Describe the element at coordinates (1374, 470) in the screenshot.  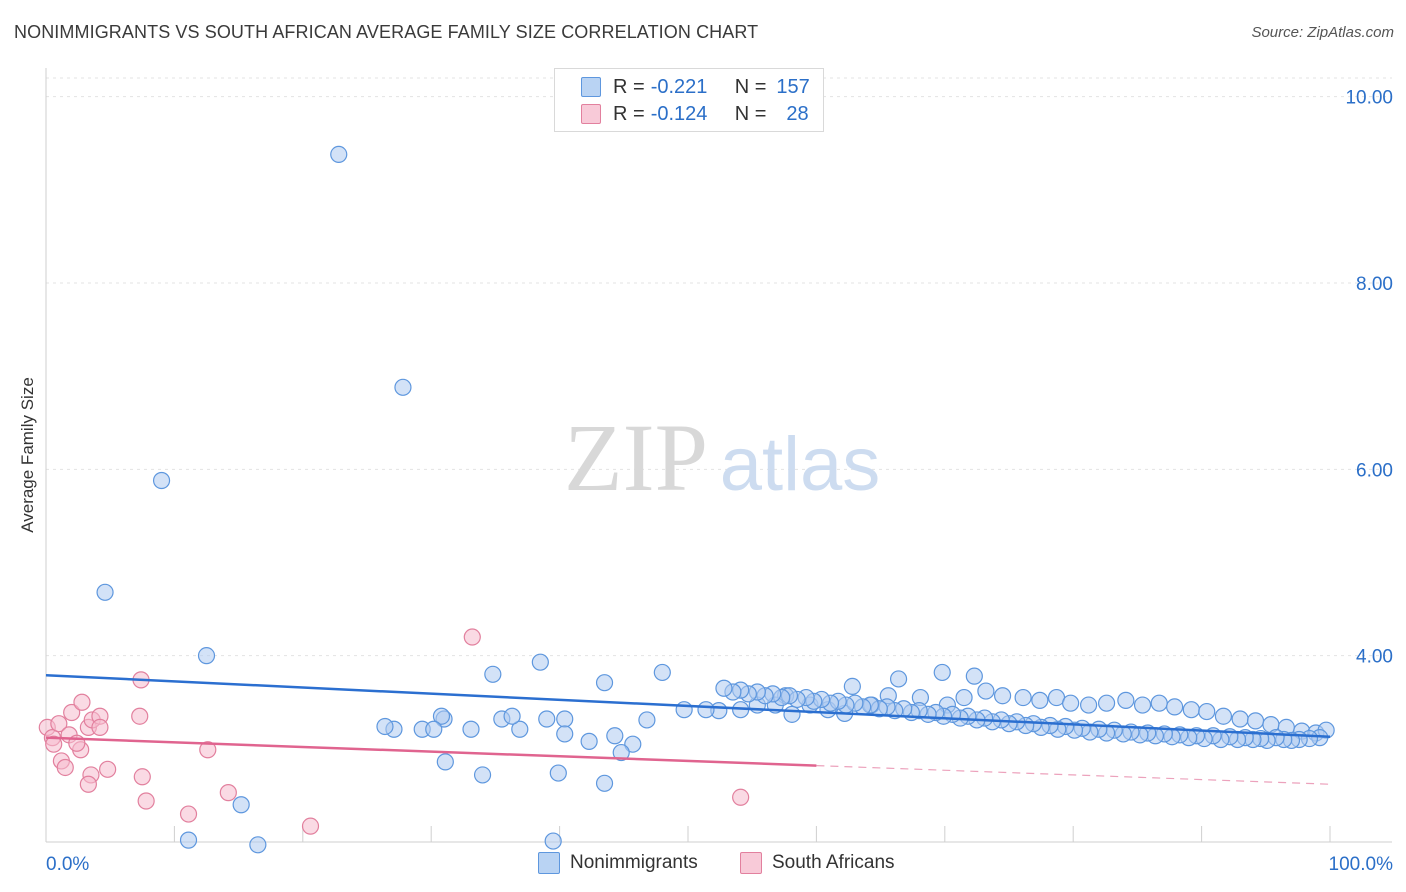
I see `y-tick-label: 6.00` at that location.